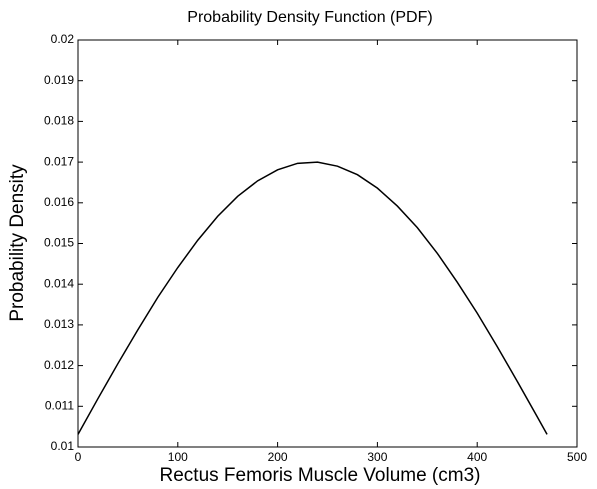  Describe the element at coordinates (59, 202) in the screenshot. I see `y-tick-label: 0.016` at that location.